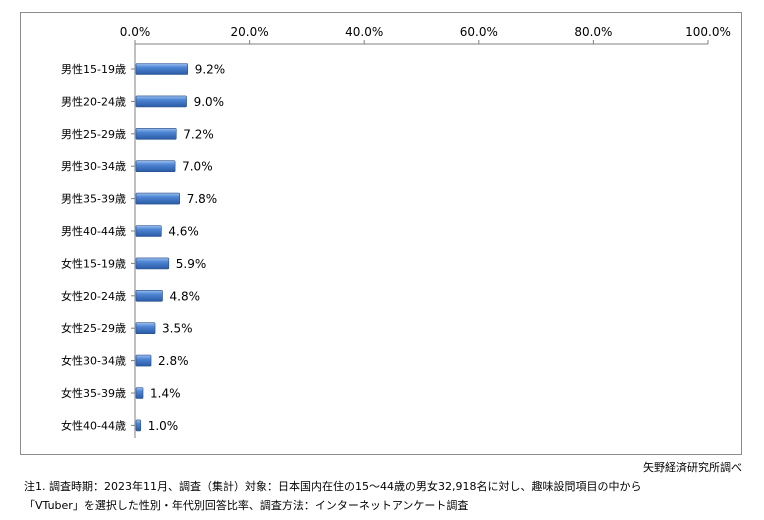  What do you see at coordinates (163, 426) in the screenshot?
I see `data-label: 1.0%` at bounding box center [163, 426].